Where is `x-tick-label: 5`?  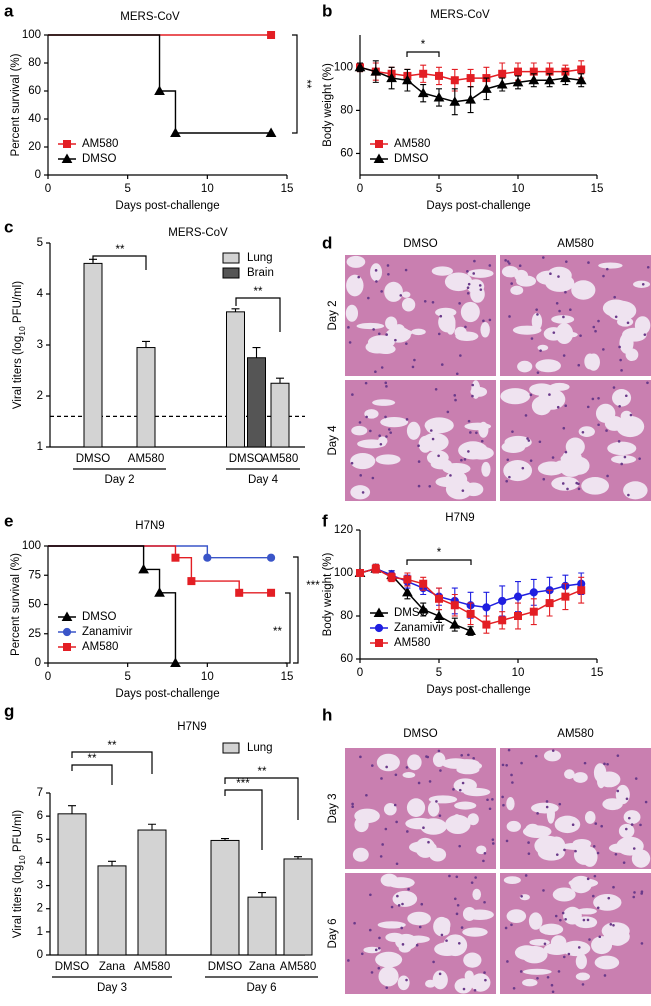
x-tick-label: 5 is located at coordinates (127, 189).